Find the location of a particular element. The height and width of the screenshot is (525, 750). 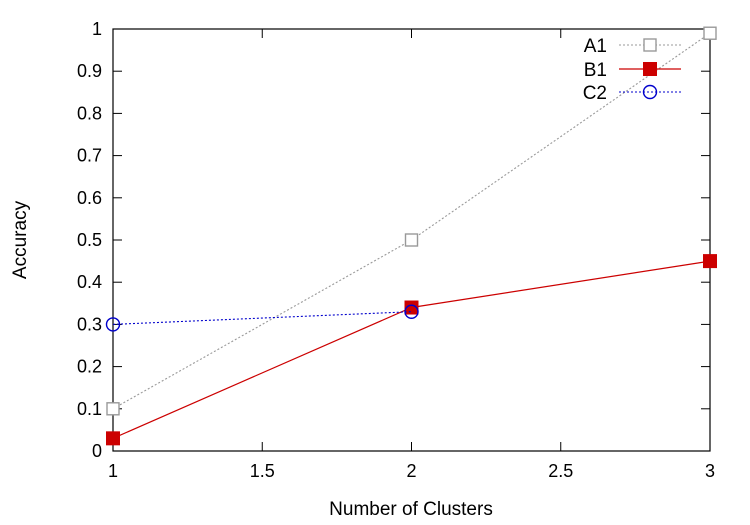

x-tick-label: 3 is located at coordinates (710, 471).